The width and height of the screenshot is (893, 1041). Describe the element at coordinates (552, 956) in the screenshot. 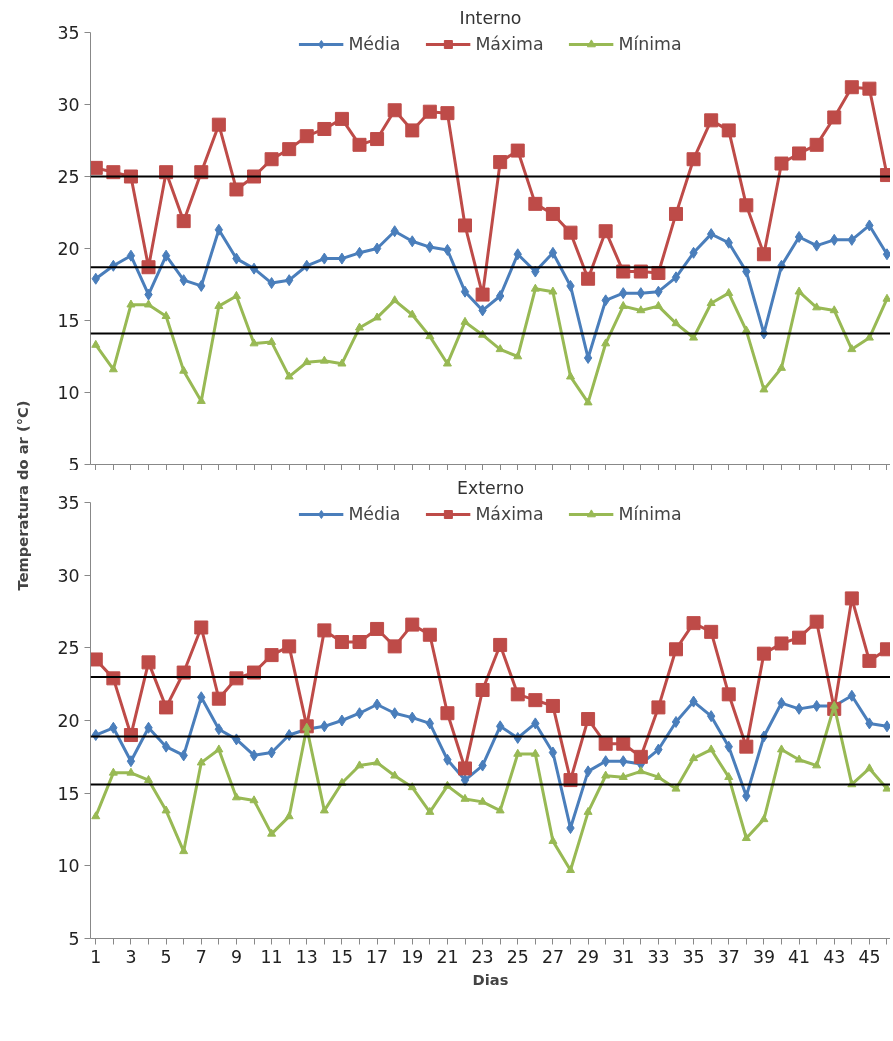

I see `x-tick-label: 27` at that location.